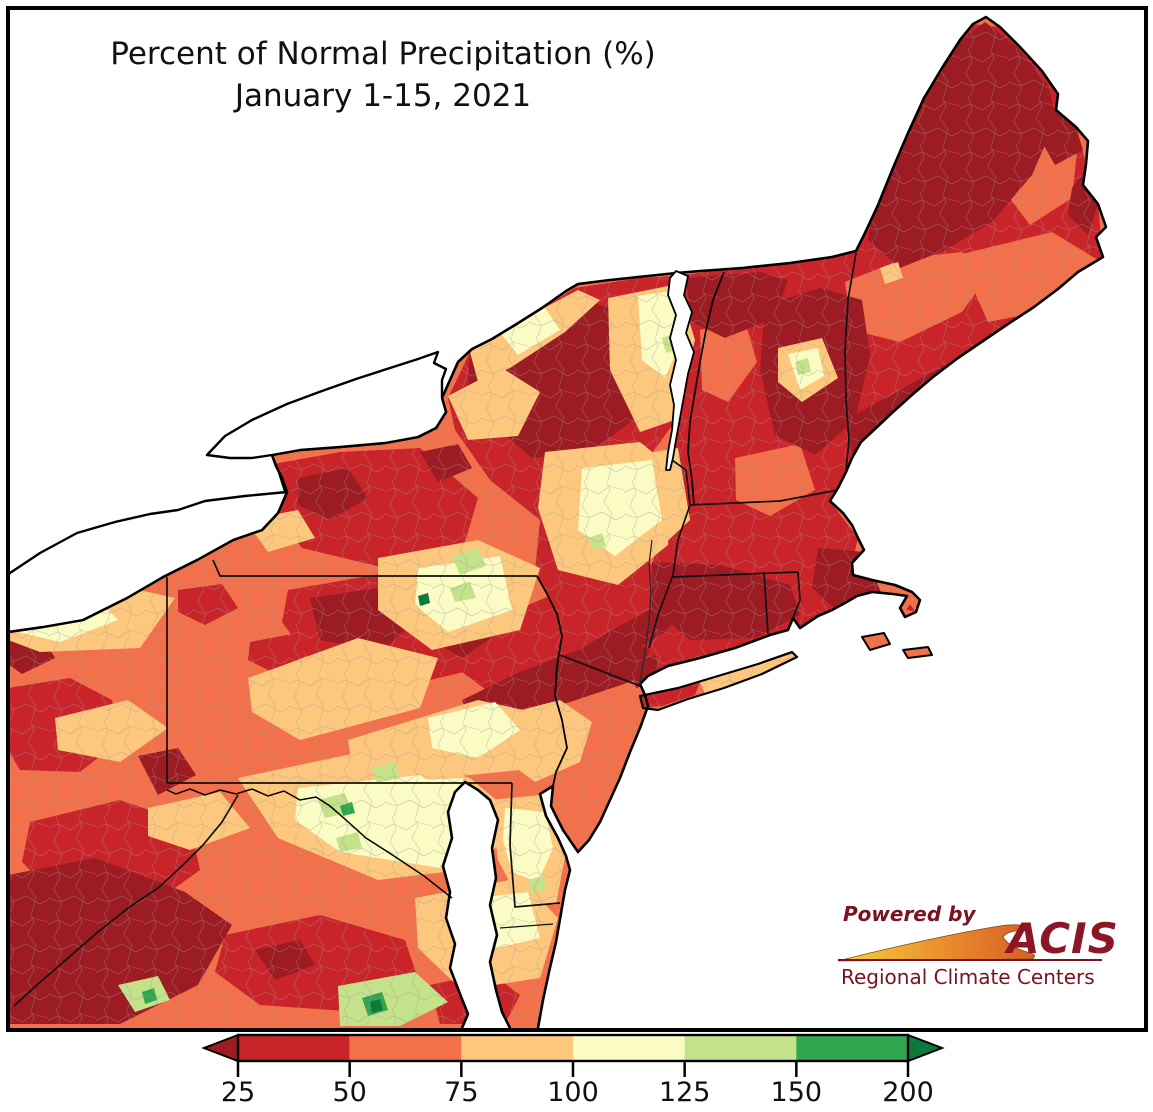 The image size is (1153, 1112). I want to click on marthas-vineyard-outline, so click(876, 641).